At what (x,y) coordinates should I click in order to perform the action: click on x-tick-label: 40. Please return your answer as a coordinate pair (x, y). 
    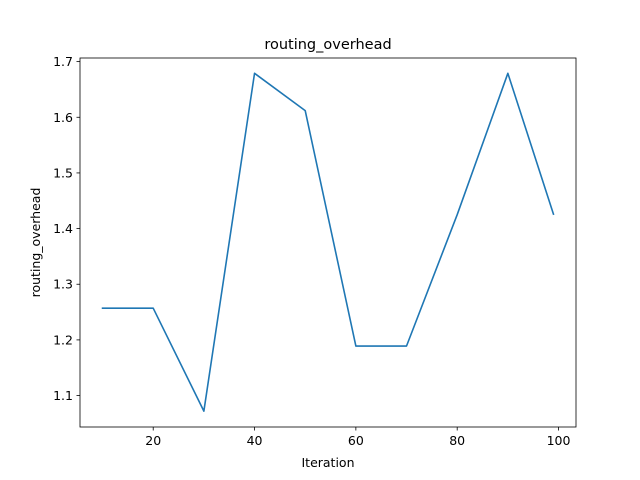
    Looking at the image, I should click on (255, 440).